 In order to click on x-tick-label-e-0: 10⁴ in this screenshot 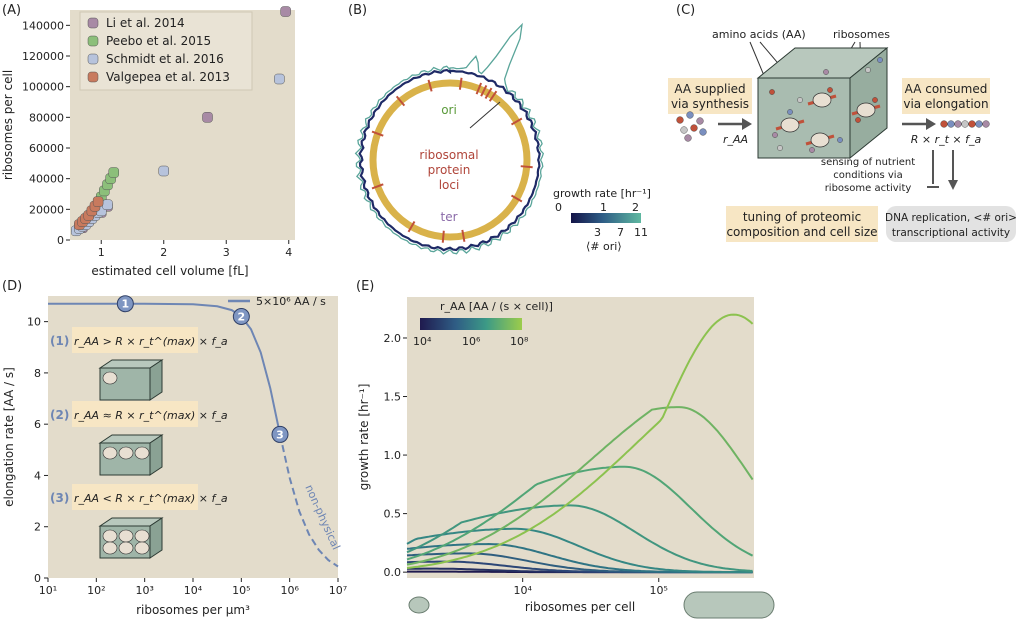, I will do `click(522, 590)`.